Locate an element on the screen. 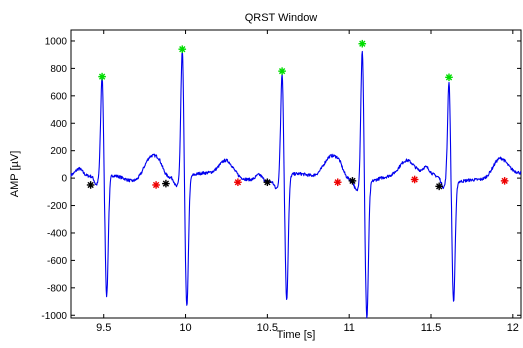 This screenshot has height=348, width=523. x-tick-label: 11.5 is located at coordinates (431, 328).